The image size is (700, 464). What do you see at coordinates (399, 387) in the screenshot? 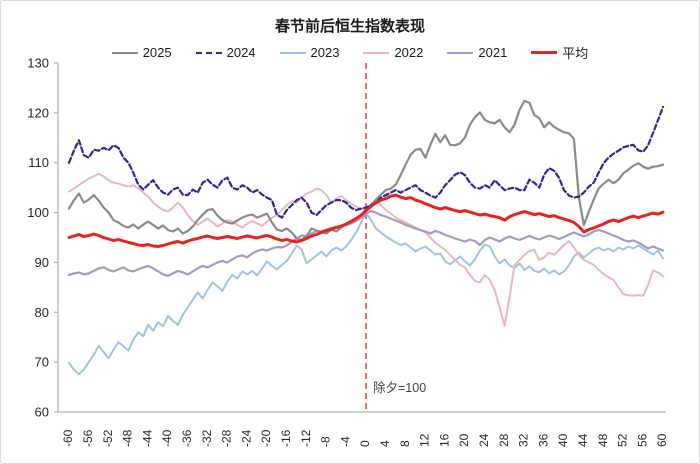
I see `reference-annotation: 除夕=100` at bounding box center [399, 387].